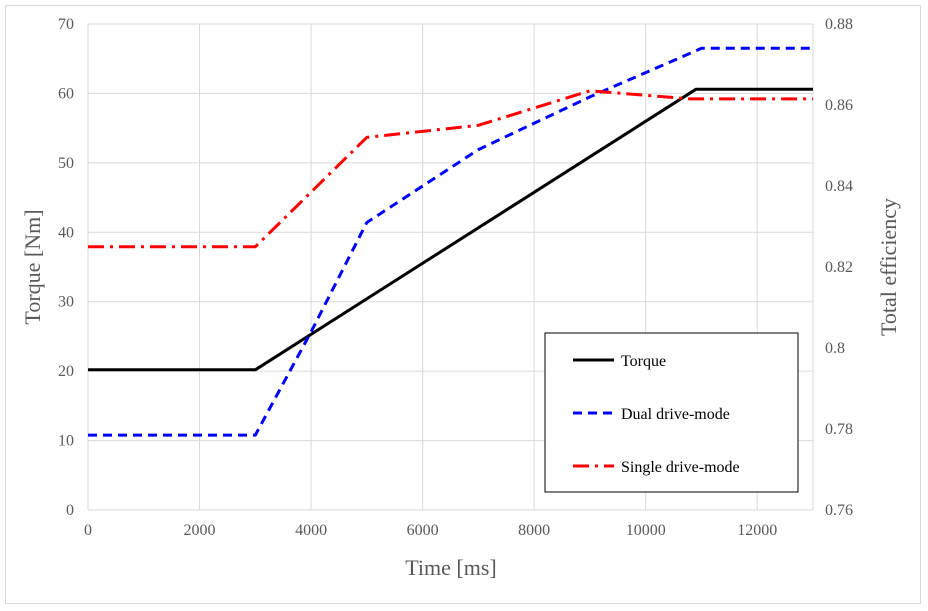 The width and height of the screenshot is (928, 611). I want to click on x-tick-label: 2000, so click(200, 530).